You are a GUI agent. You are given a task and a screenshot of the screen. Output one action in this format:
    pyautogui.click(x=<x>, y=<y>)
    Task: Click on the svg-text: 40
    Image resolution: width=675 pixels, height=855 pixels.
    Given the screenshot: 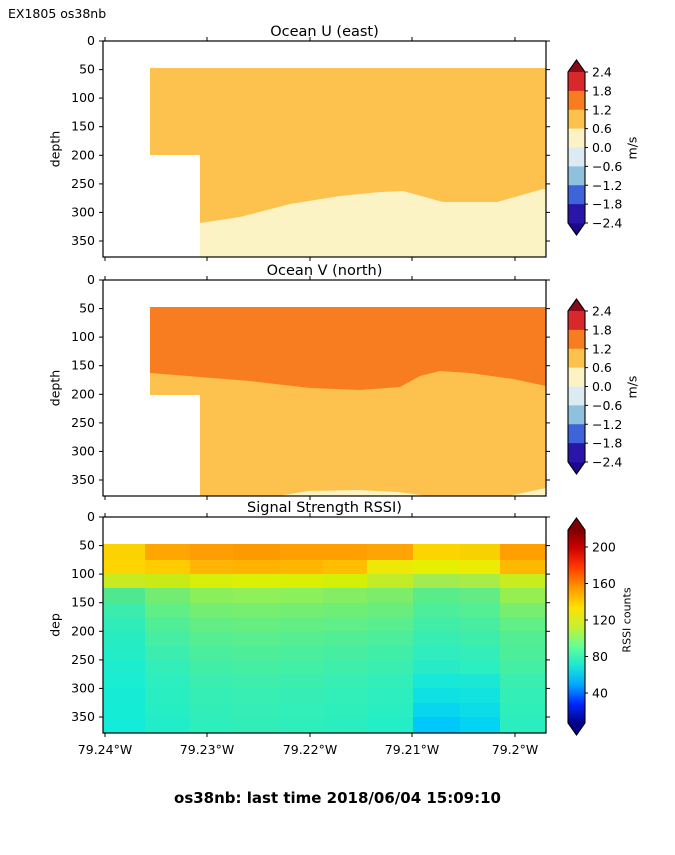 What is the action you would take?
    pyautogui.click(x=600, y=693)
    